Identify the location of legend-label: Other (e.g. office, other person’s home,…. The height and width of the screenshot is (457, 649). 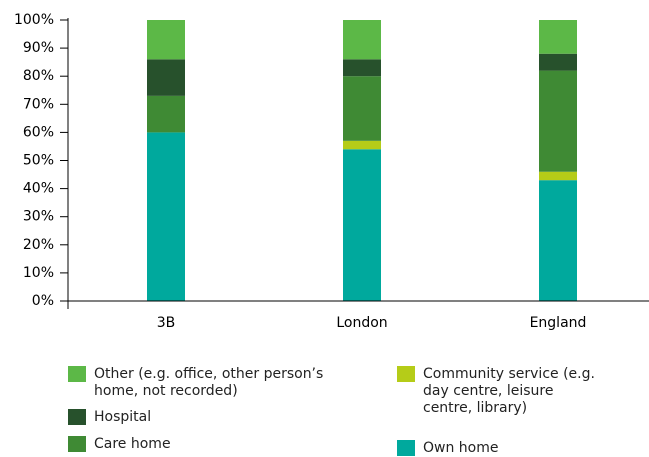
(209, 382).